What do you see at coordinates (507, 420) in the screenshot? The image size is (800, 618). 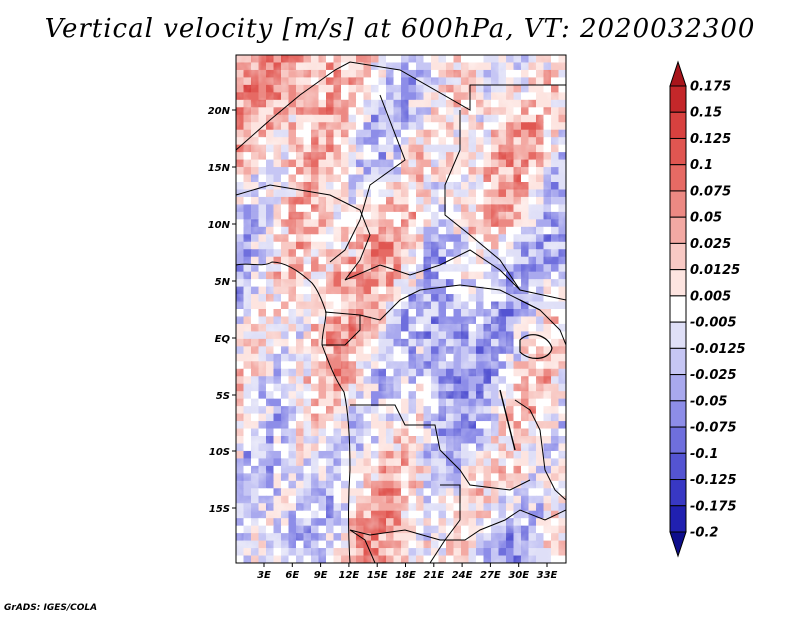 I see `lake-tanganyika` at bounding box center [507, 420].